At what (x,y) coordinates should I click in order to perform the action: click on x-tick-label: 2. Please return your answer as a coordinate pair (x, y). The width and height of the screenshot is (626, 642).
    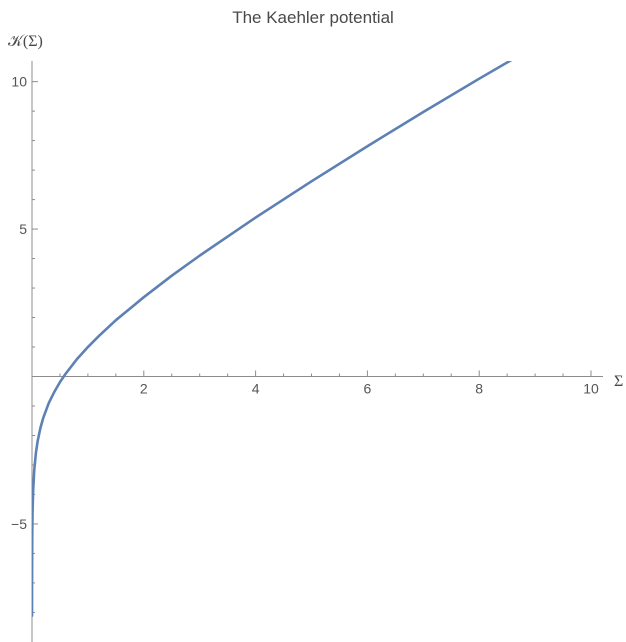
    Looking at the image, I should click on (144, 389).